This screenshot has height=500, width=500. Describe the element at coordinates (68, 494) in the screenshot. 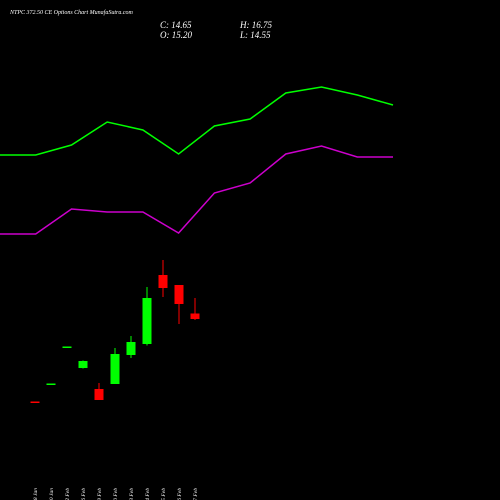

I see `x-tick-label: 12 Feb` at that location.